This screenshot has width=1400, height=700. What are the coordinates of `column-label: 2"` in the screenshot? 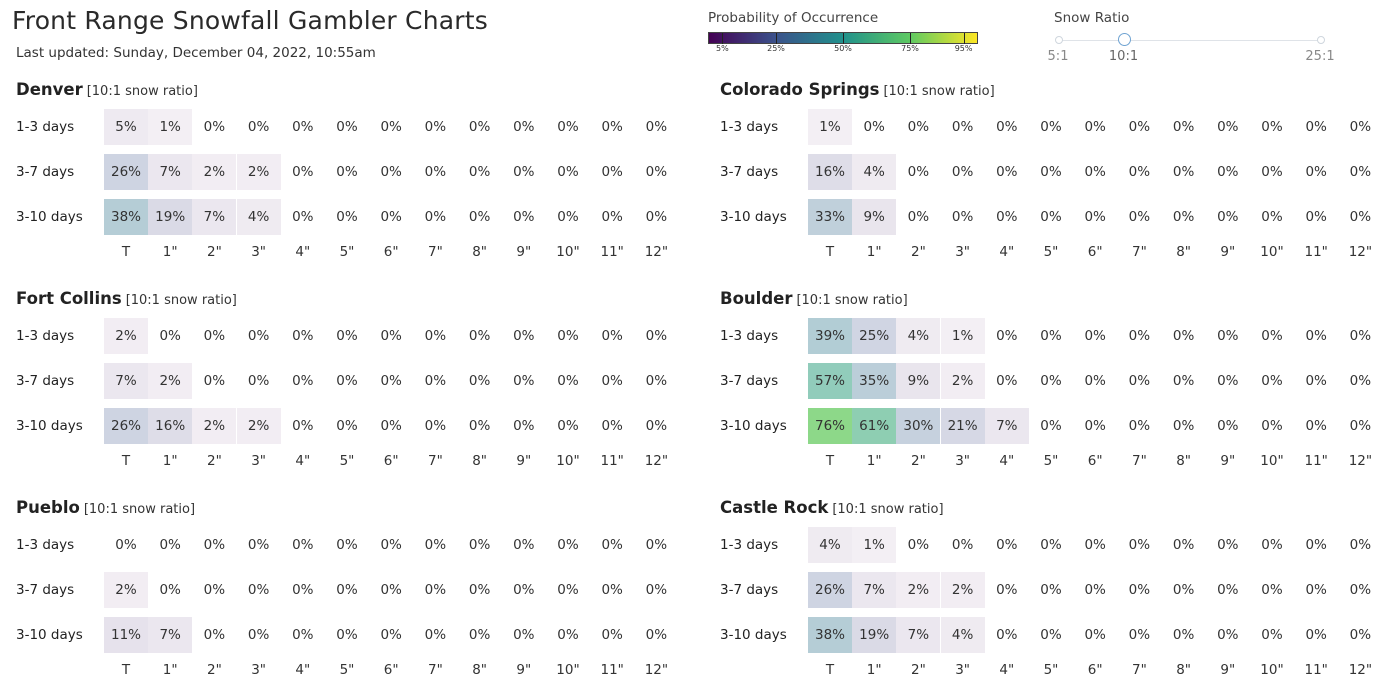 It's located at (918, 461).